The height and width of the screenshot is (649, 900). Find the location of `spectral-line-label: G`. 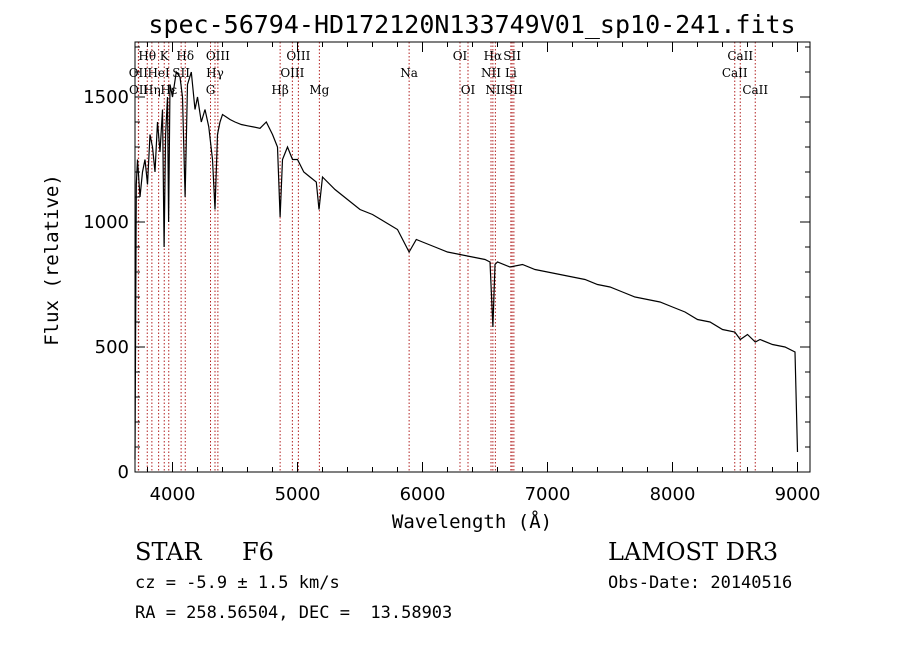

spectral-line-label: G is located at coordinates (211, 90).